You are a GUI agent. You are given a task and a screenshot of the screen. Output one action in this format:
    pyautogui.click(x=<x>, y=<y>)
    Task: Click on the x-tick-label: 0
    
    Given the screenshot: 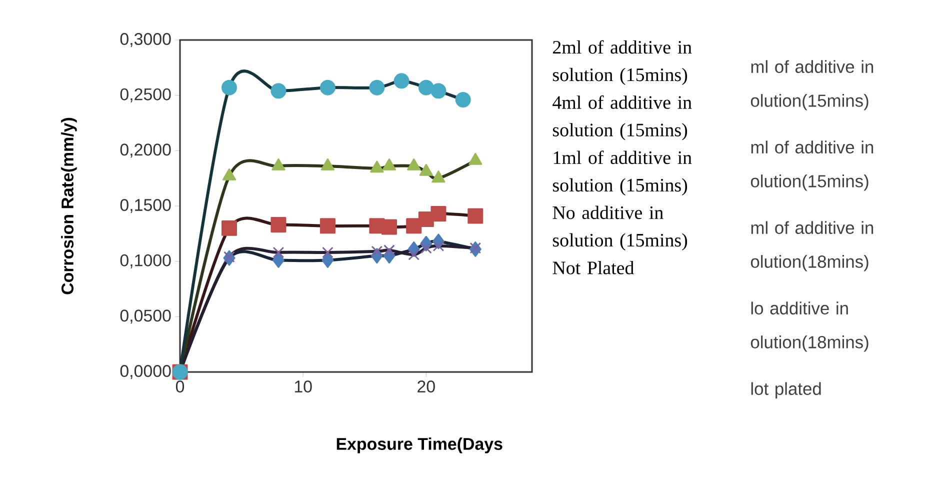 What is the action you would take?
    pyautogui.click(x=180, y=386)
    